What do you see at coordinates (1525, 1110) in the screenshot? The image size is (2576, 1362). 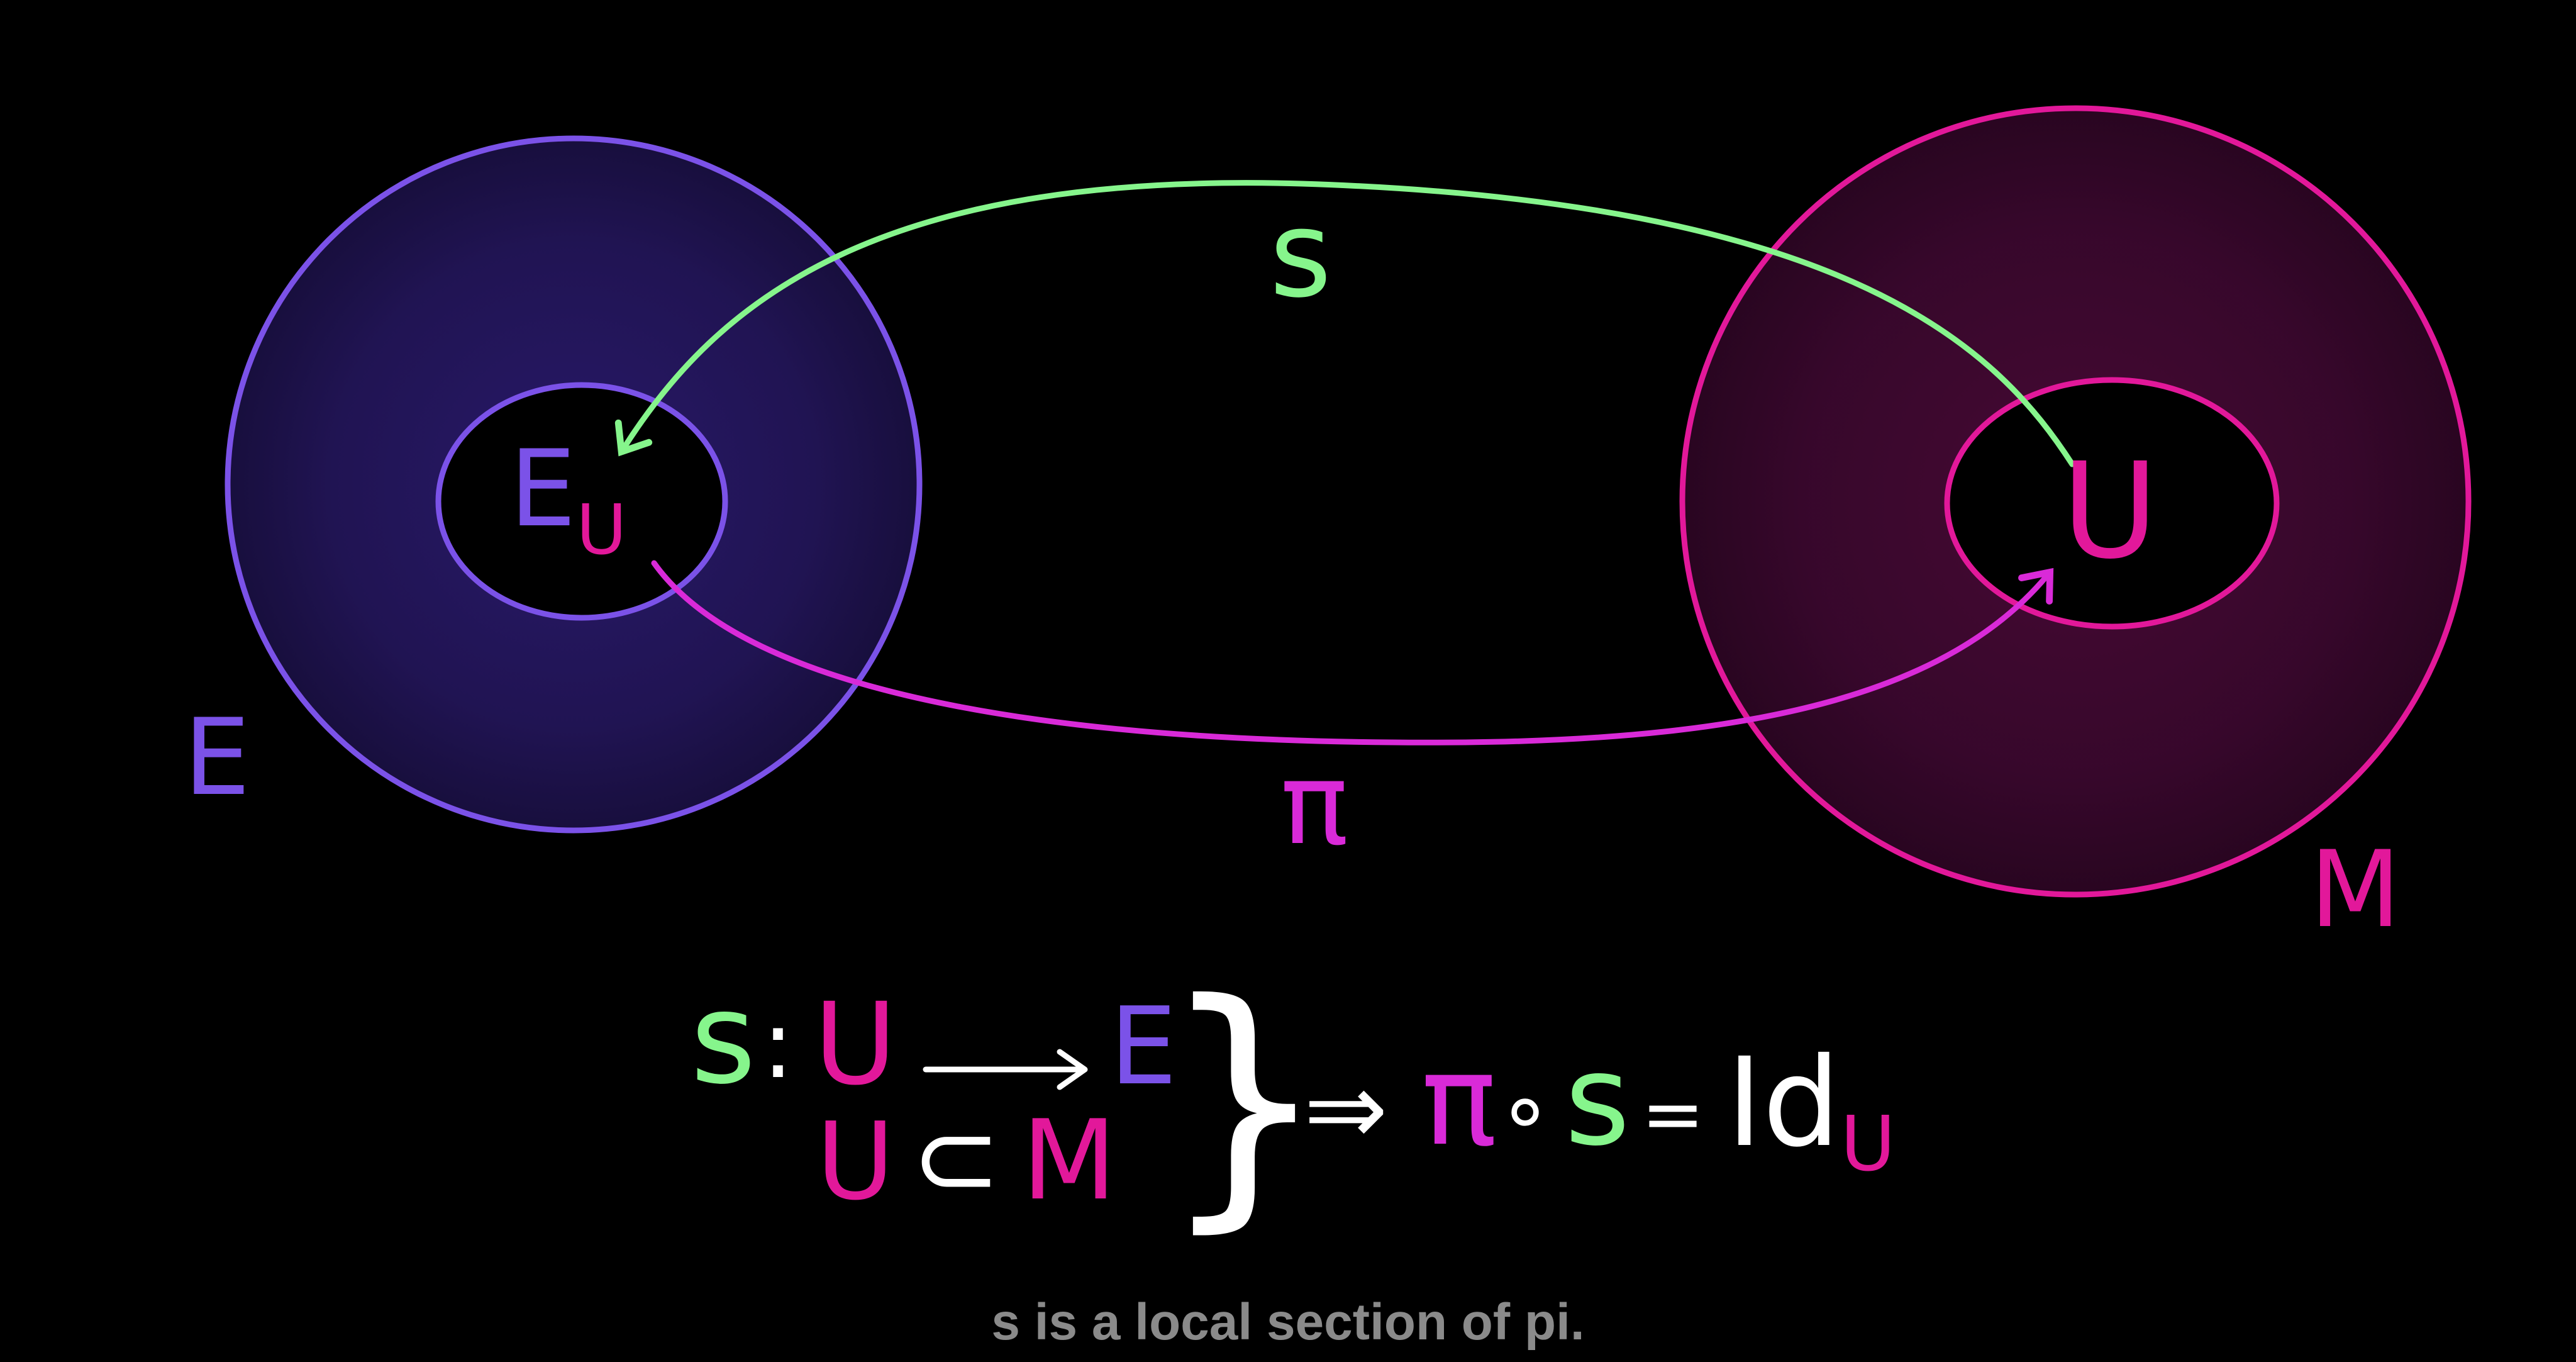 I see `formula-circ: ∘` at bounding box center [1525, 1110].